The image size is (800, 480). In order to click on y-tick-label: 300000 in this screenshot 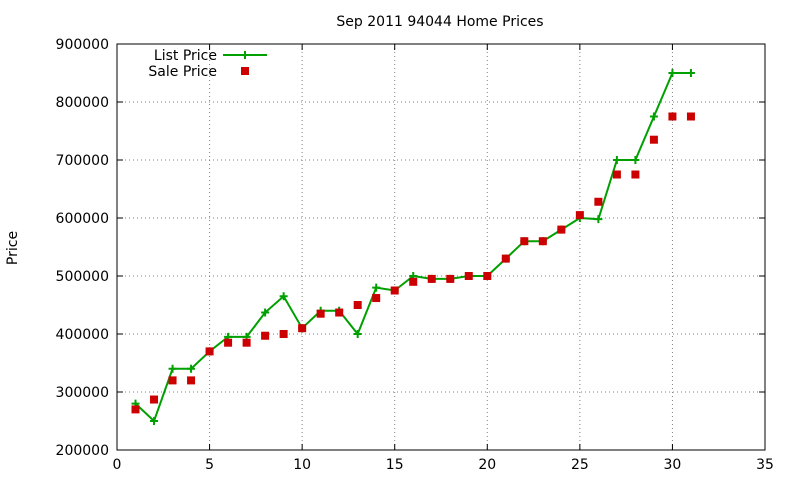, I will do `click(82, 393)`.